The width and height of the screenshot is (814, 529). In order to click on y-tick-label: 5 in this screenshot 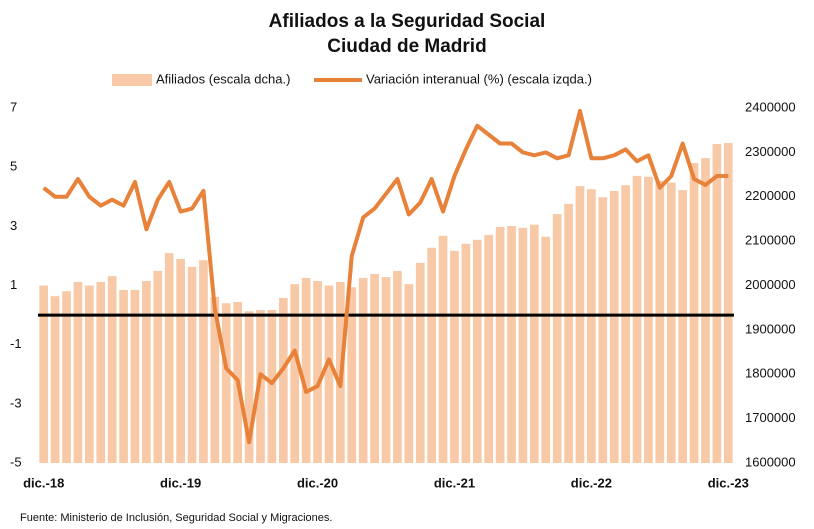, I will do `click(13, 166)`.